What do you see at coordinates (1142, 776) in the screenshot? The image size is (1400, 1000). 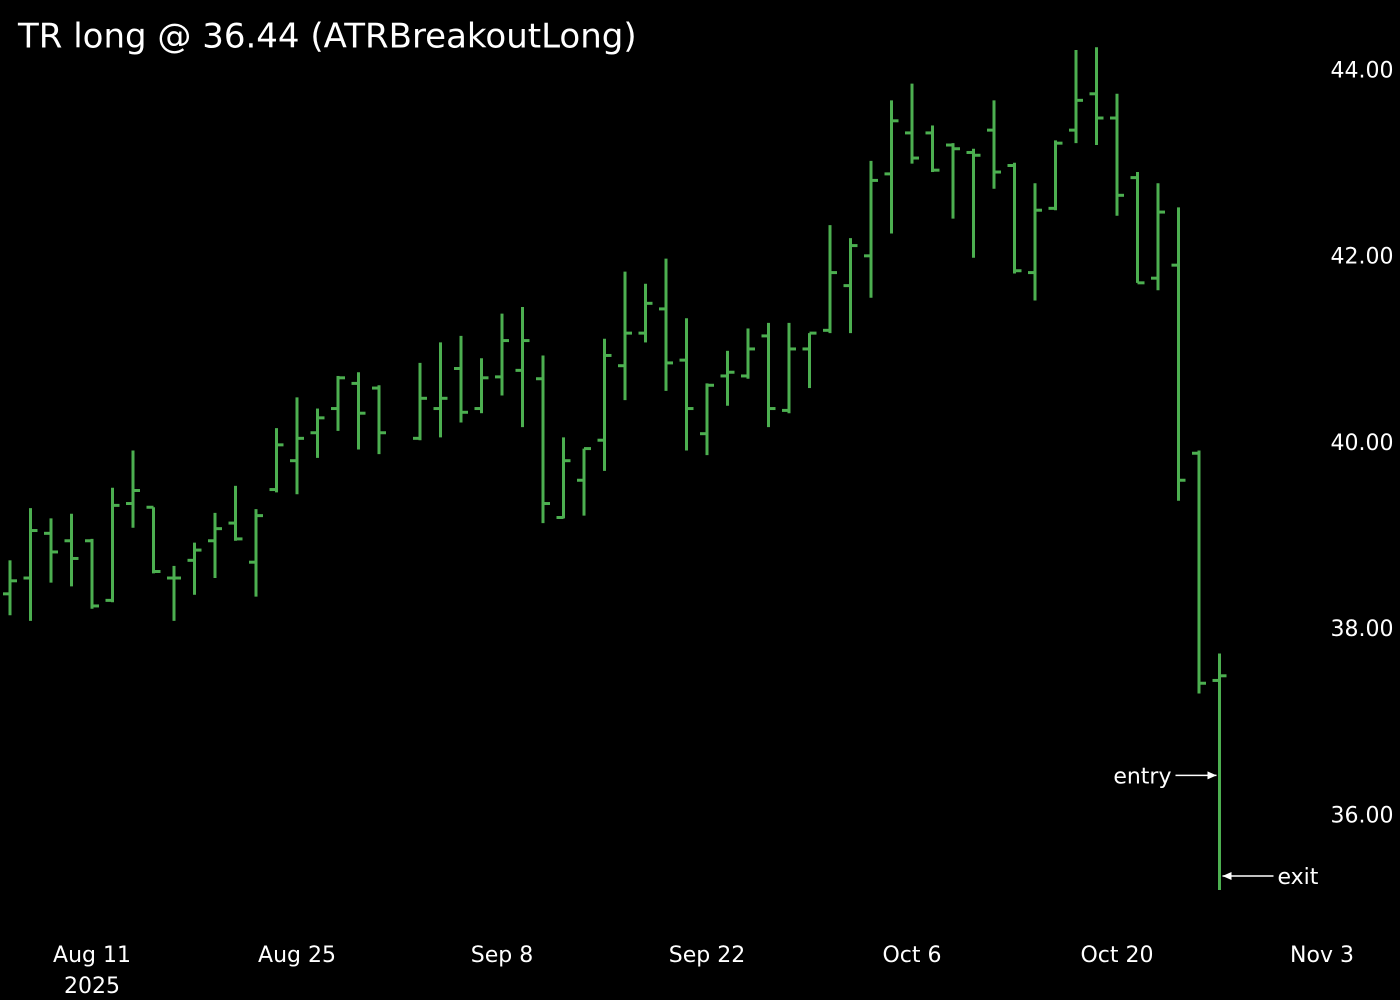 I see `annotation-label: entry` at bounding box center [1142, 776].